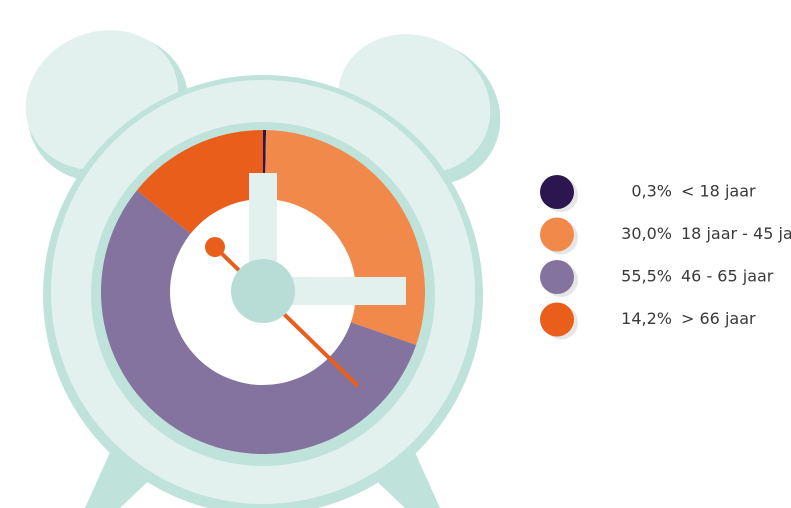  I want to click on legend-label: 46 - 65 jaar, so click(727, 276).